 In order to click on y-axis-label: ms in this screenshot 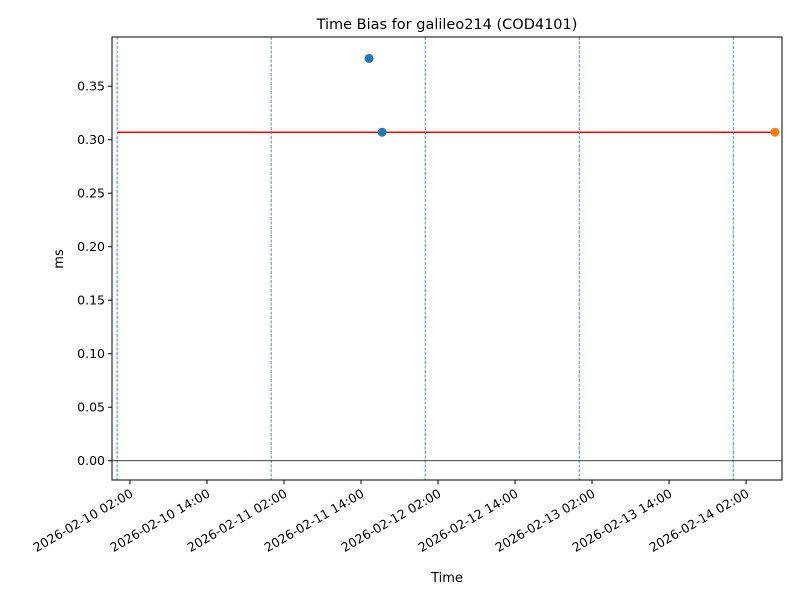, I will do `click(59, 259)`.